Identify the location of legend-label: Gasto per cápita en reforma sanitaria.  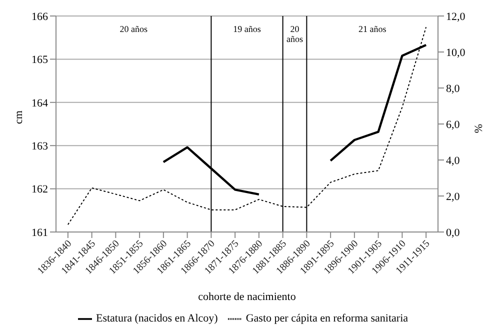
(327, 318).